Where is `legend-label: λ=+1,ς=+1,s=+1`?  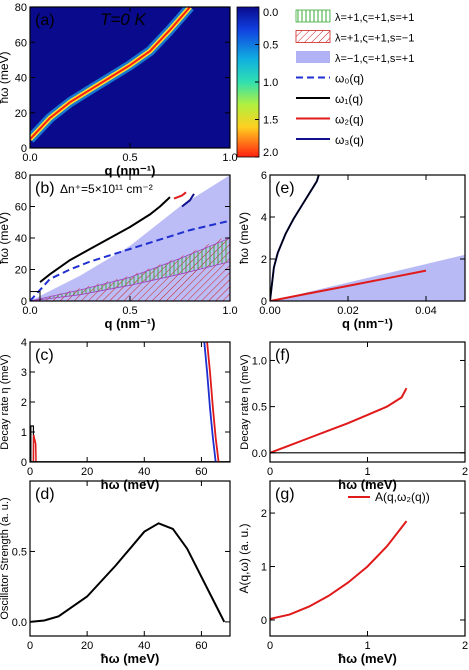 legend-label: λ=+1,ς=+1,s=+1 is located at coordinates (374, 18).